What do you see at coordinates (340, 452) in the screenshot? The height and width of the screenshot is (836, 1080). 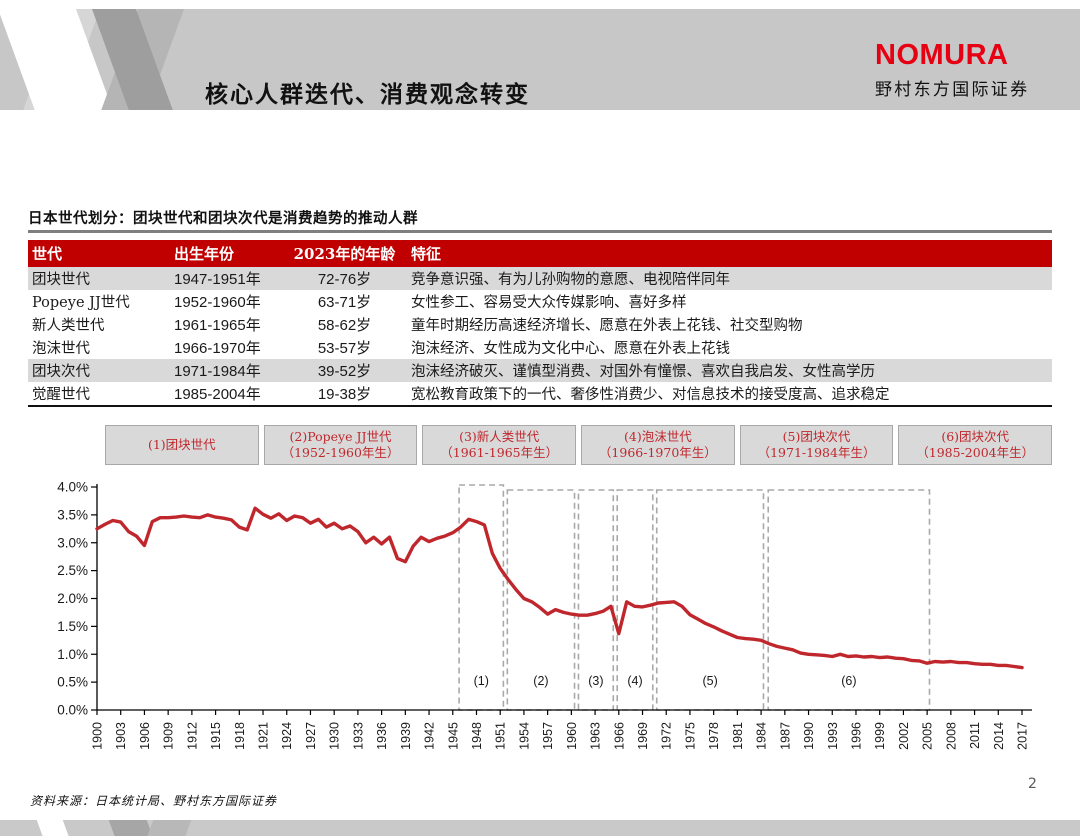 I see `gen-box-line2: （1952-1960年生）` at bounding box center [340, 452].